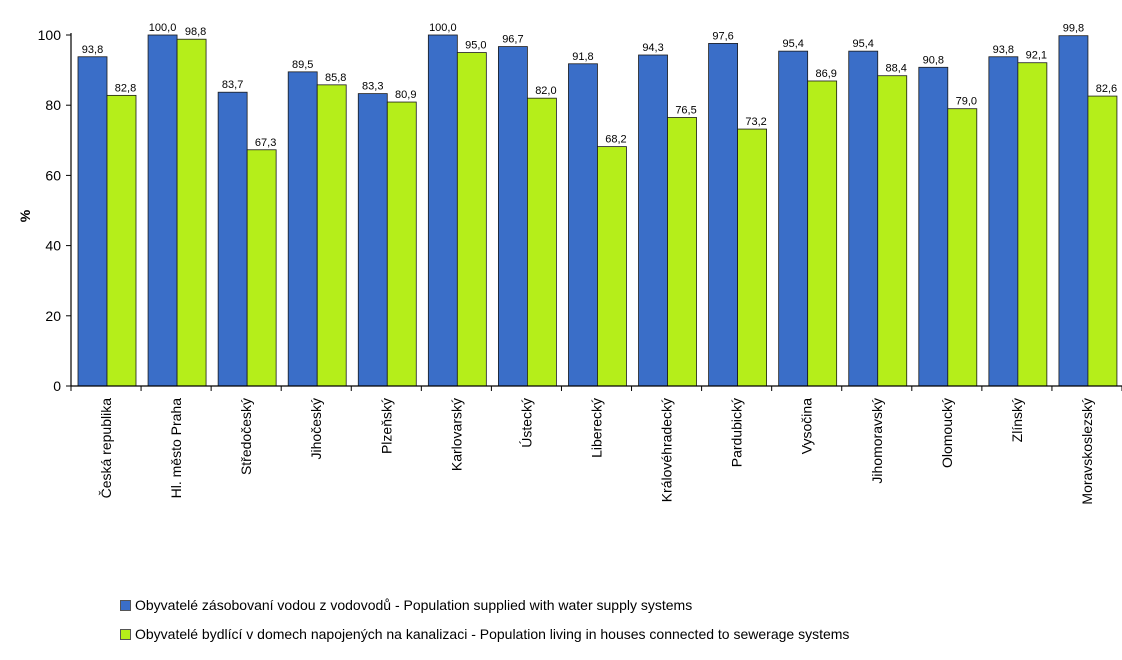 The image size is (1122, 660). What do you see at coordinates (475, 46) in the screenshot?
I see `value-label-s2-6: 95,0` at bounding box center [475, 46].